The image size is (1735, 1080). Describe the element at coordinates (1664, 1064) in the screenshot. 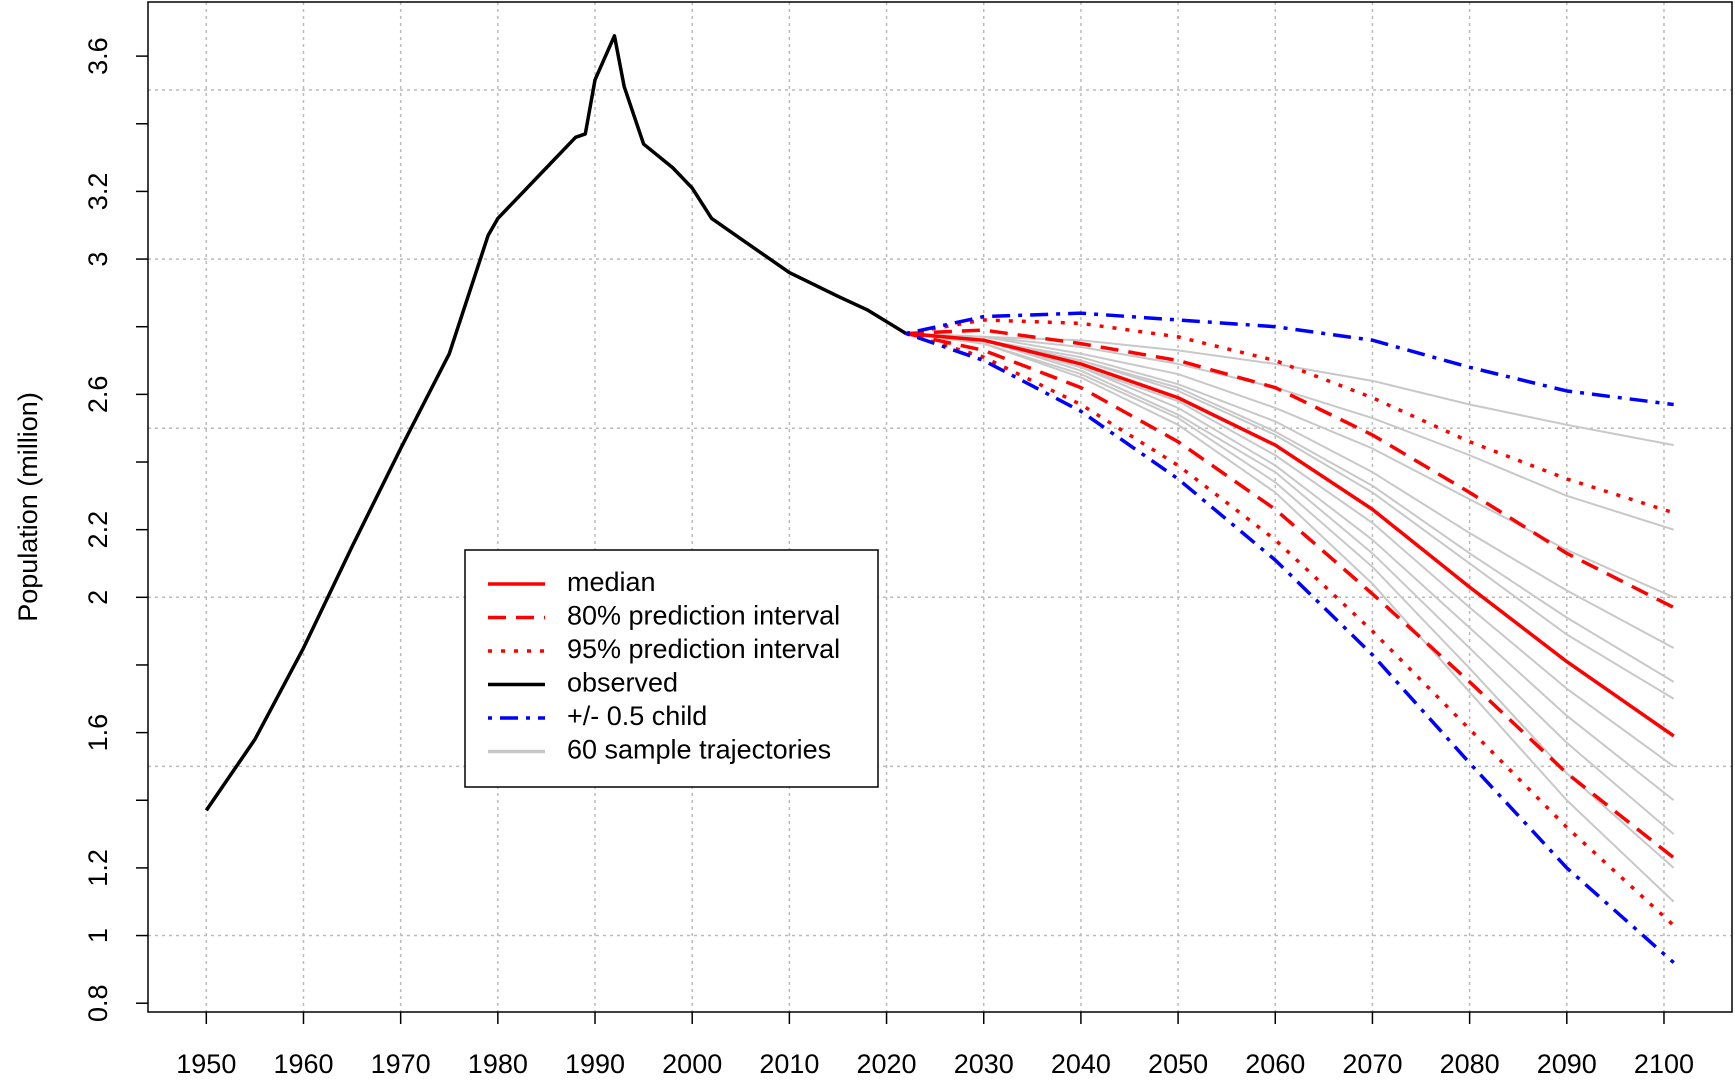

I see `x-tick-label: 2100` at that location.